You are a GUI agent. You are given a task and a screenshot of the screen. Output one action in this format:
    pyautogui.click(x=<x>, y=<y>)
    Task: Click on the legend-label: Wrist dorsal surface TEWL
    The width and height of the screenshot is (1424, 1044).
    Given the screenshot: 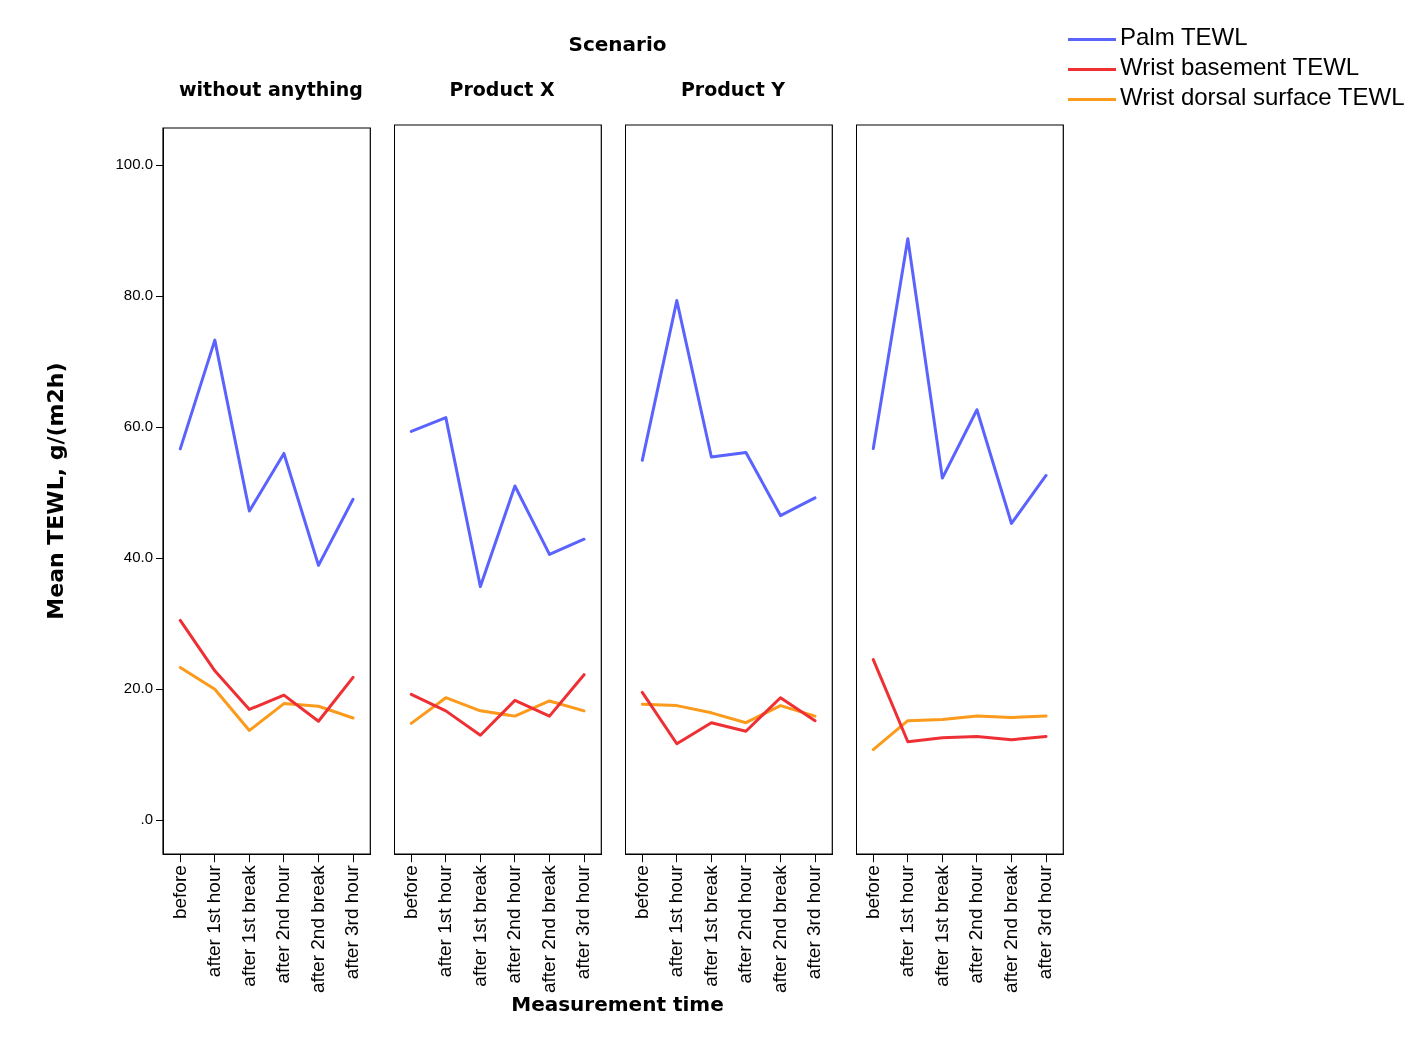 What is the action you would take?
    pyautogui.click(x=1263, y=96)
    